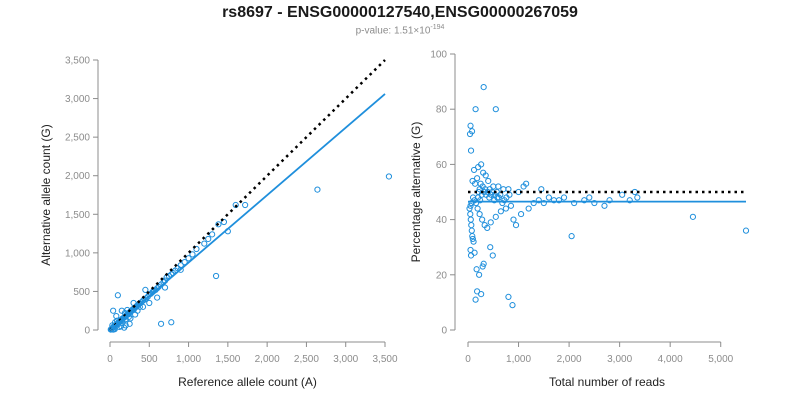 The width and height of the screenshot is (800, 400). What do you see at coordinates (425, 31) in the screenshot?
I see `p-value-base: 10` at bounding box center [425, 31].